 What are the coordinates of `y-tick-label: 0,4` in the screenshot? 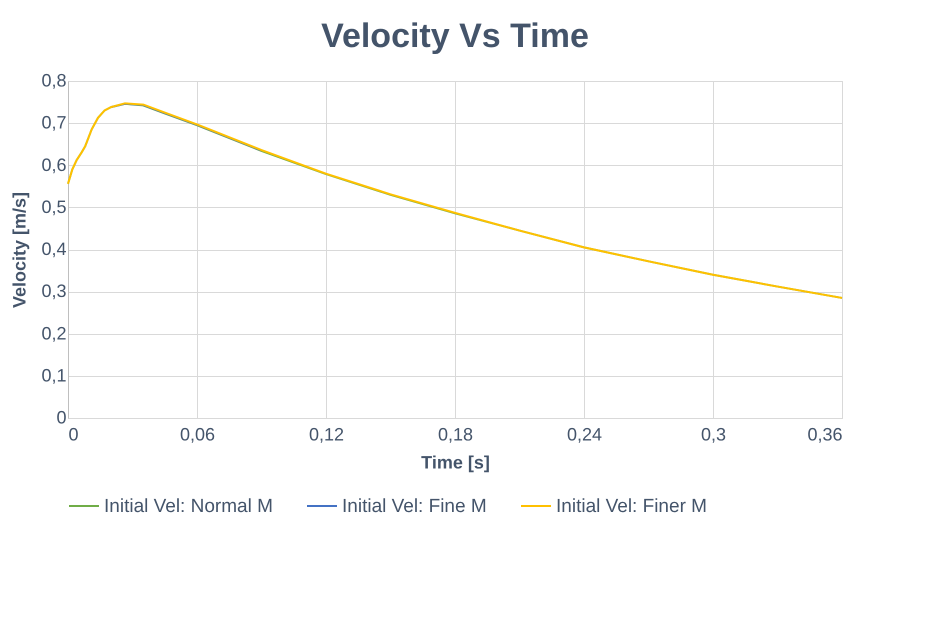 It's located at (53, 249).